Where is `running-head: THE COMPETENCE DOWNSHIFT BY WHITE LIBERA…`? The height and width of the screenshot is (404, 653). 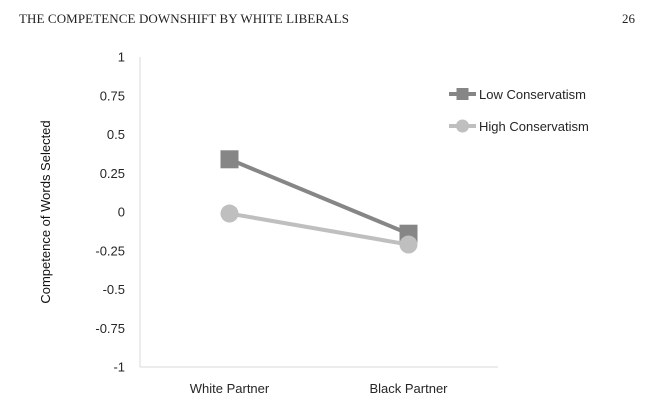 running-head: THE COMPETENCE DOWNSHIFT BY WHITE LIBERA… is located at coordinates (184, 18).